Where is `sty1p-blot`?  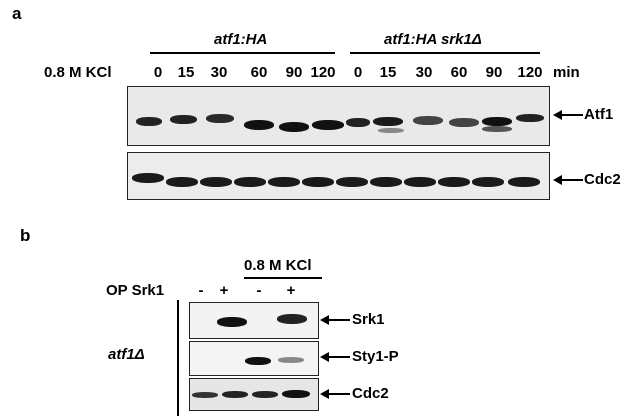 sty1p-blot is located at coordinates (254, 358).